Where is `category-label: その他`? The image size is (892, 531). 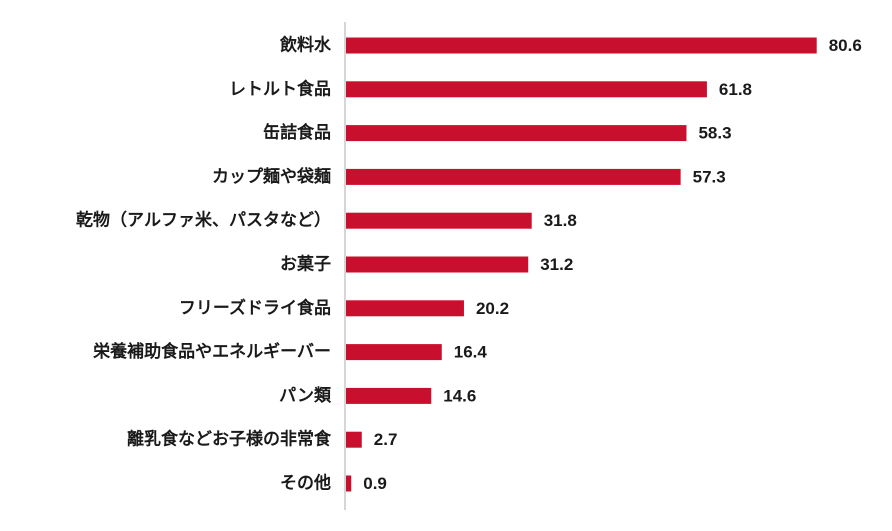 category-label: その他 is located at coordinates (305, 483).